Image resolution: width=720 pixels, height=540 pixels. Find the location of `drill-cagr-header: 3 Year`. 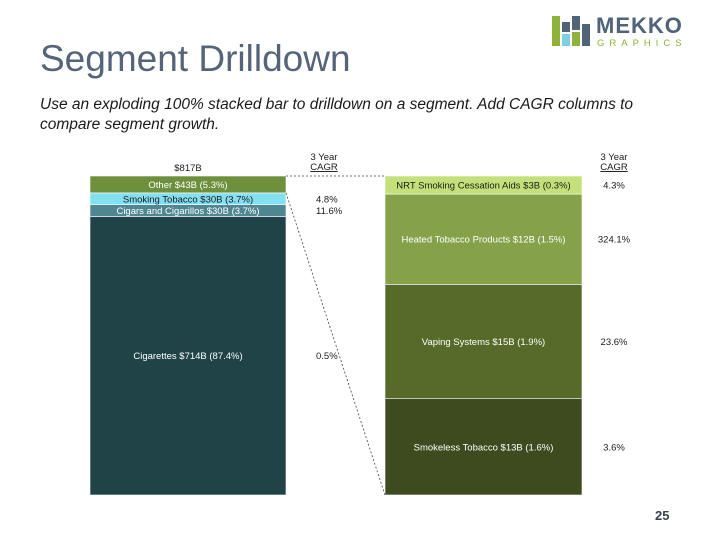

drill-cagr-header: 3 Year is located at coordinates (614, 157).